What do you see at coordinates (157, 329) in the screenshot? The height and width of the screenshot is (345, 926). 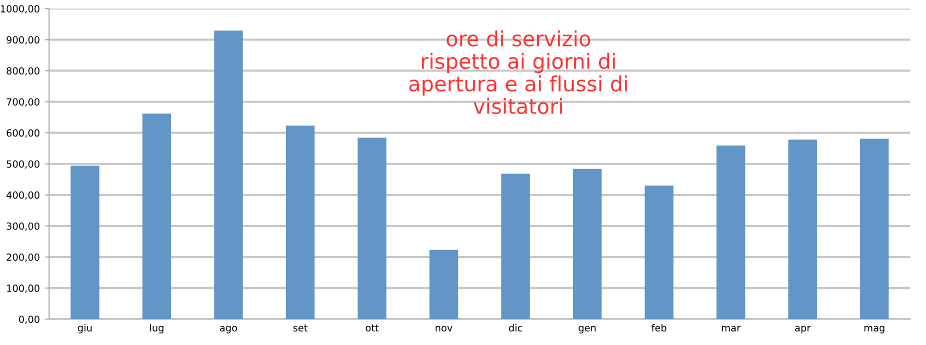 I see `x-tick-label: lug` at bounding box center [157, 329].